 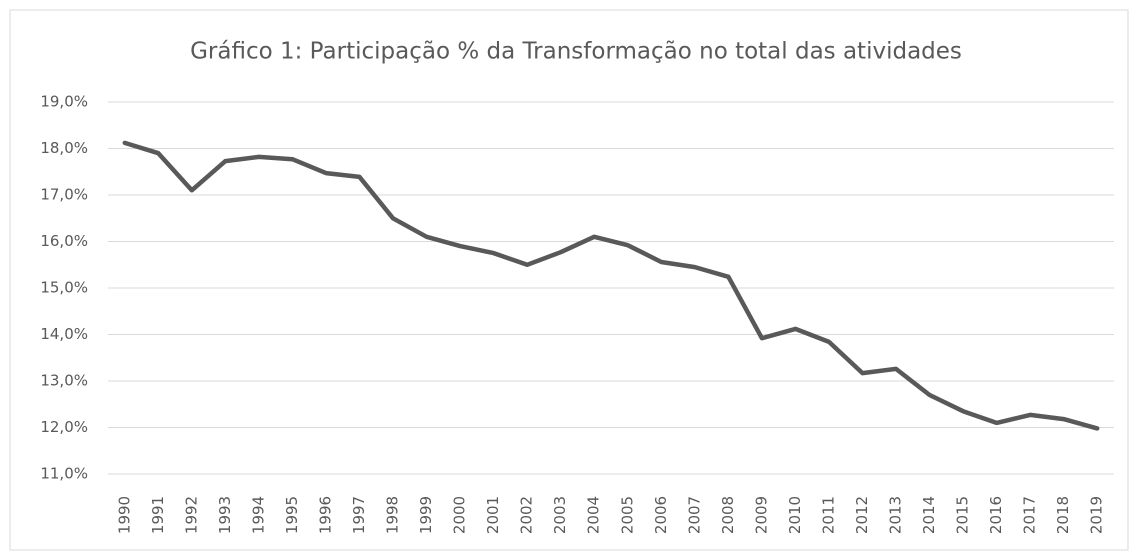 What do you see at coordinates (64, 381) in the screenshot?
I see `y-tick-label: 13,0%` at bounding box center [64, 381].